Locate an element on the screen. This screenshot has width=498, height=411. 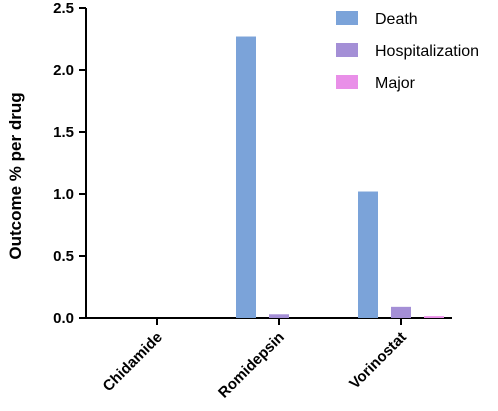
legend: Death Hospitalization Major is located at coordinates (407, 51).